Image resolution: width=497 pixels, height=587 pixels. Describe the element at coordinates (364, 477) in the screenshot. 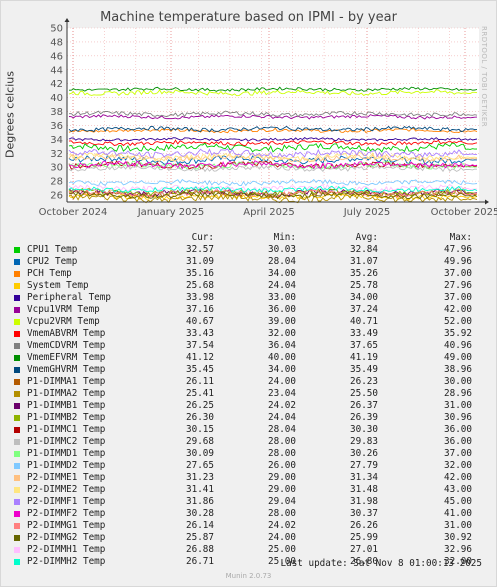

I see `legend-value-avg: 31.34` at that location.